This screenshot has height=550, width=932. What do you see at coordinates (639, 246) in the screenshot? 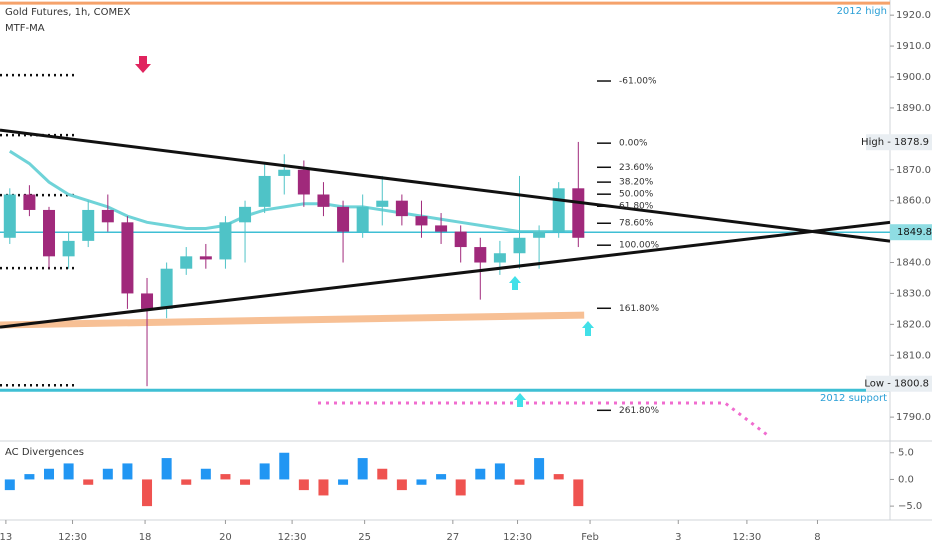
I see `fib-label: 100.00%` at bounding box center [639, 246].